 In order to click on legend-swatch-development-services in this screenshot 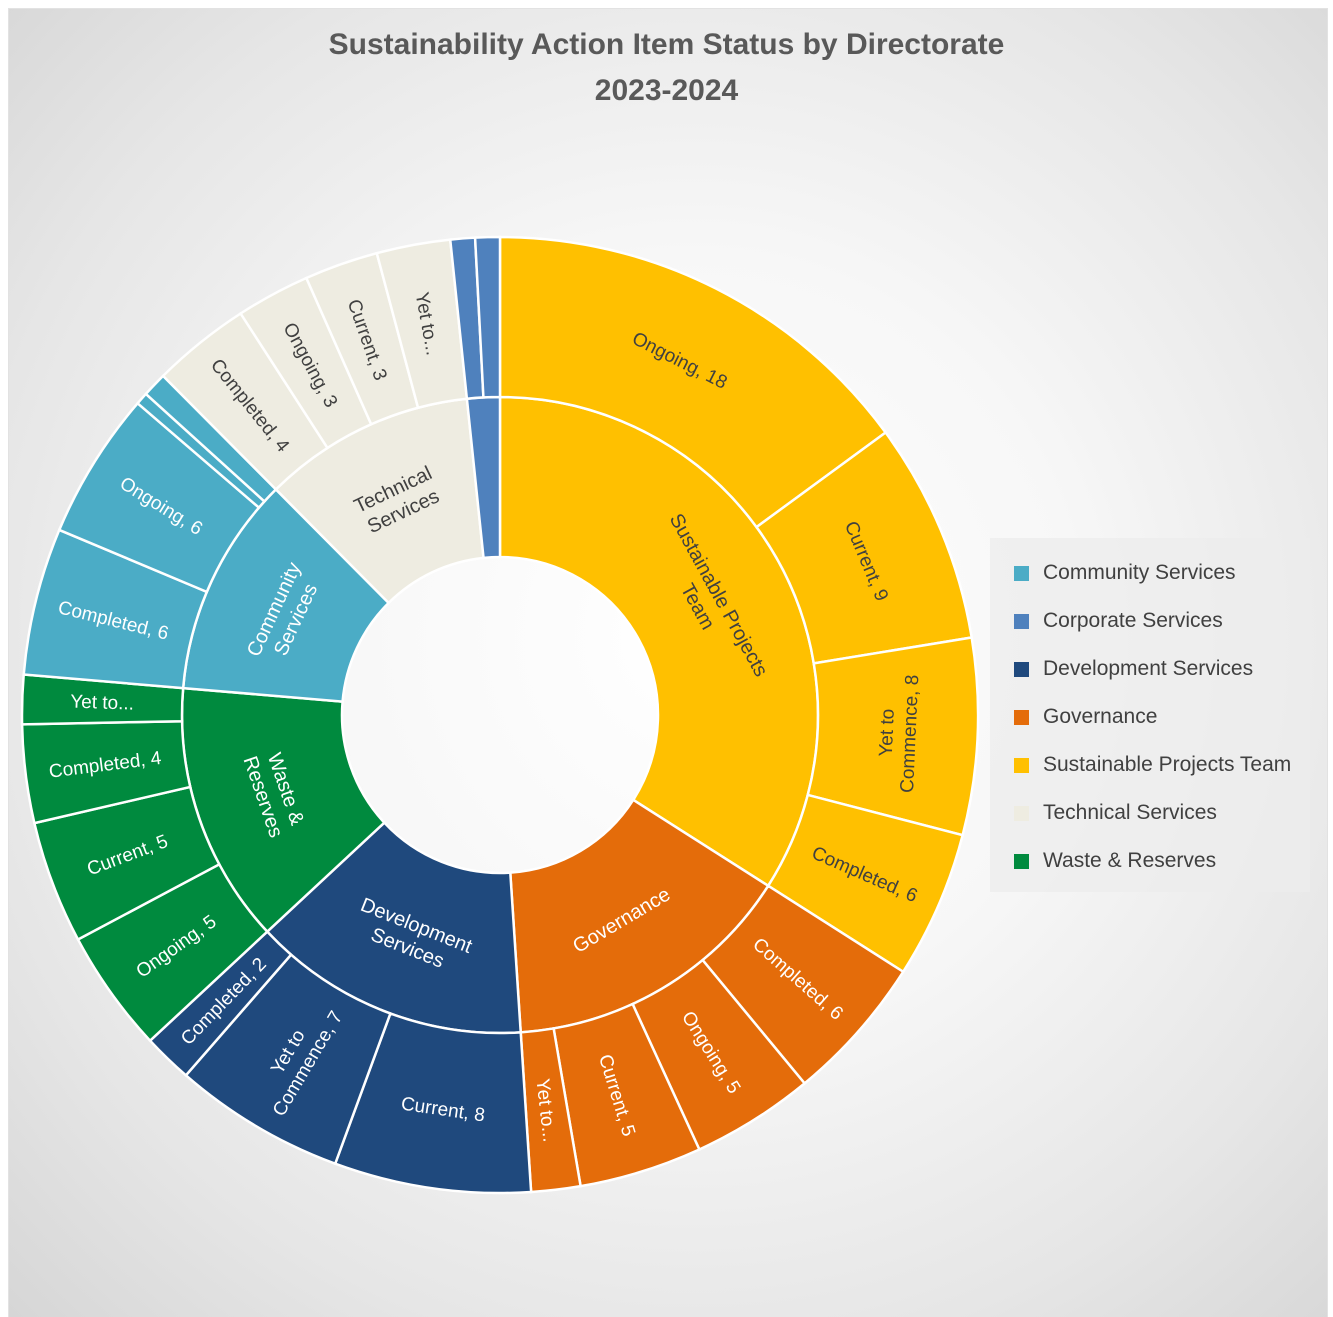, I will do `click(1021, 669)`.